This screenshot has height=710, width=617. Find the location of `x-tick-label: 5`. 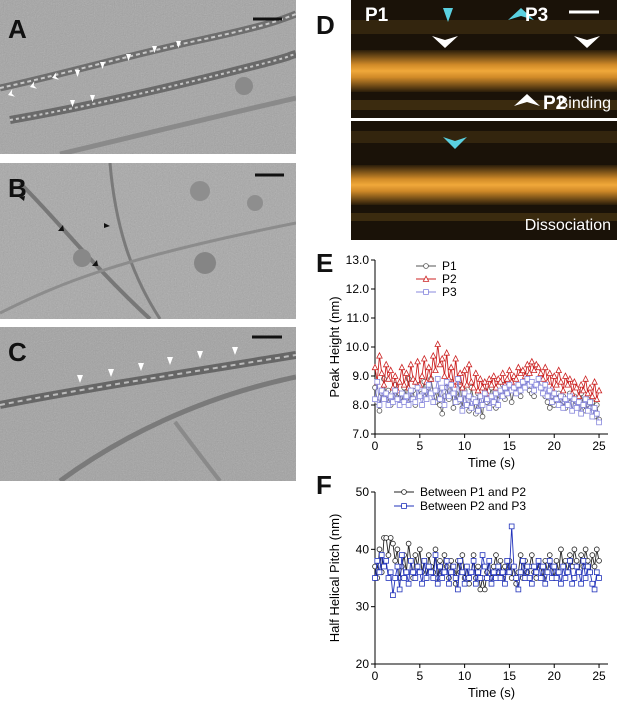

x-tick-label: 5 is located at coordinates (419, 676).